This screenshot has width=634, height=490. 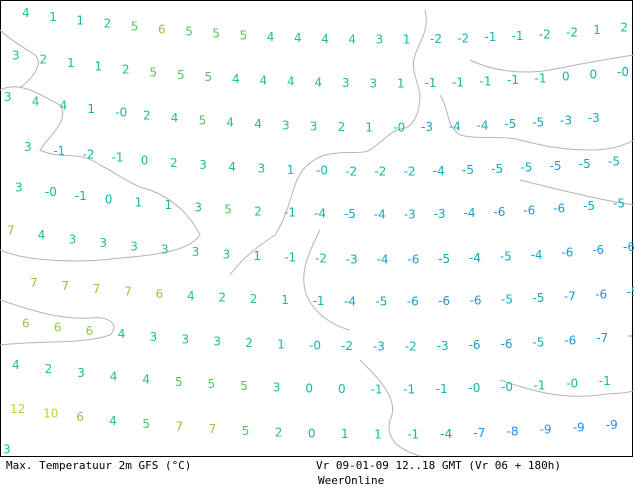 What do you see at coordinates (602, 338) in the screenshot?
I see `temperature-value: -7` at bounding box center [602, 338].